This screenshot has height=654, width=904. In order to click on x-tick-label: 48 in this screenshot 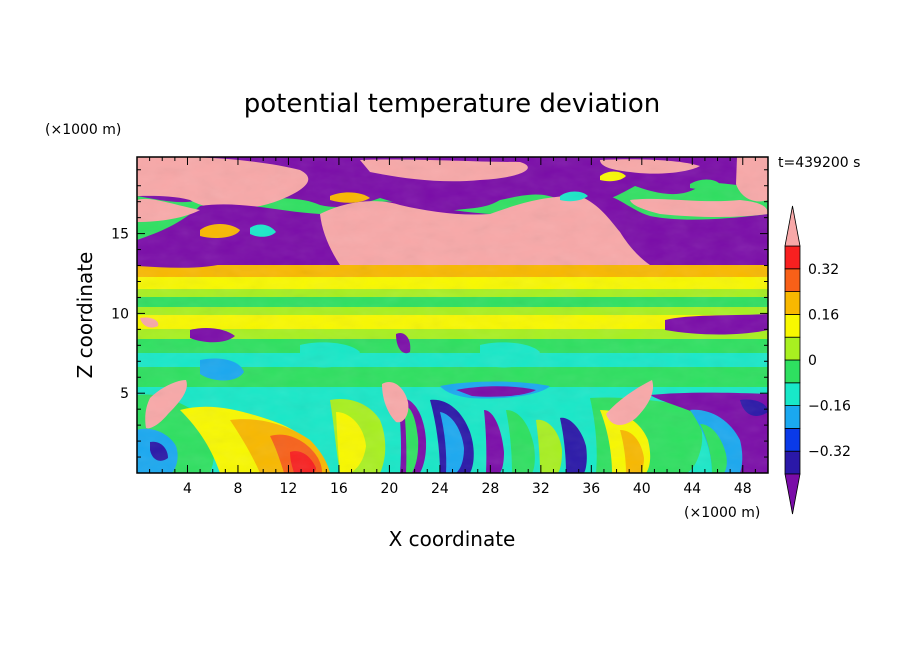, I will do `click(743, 489)`.